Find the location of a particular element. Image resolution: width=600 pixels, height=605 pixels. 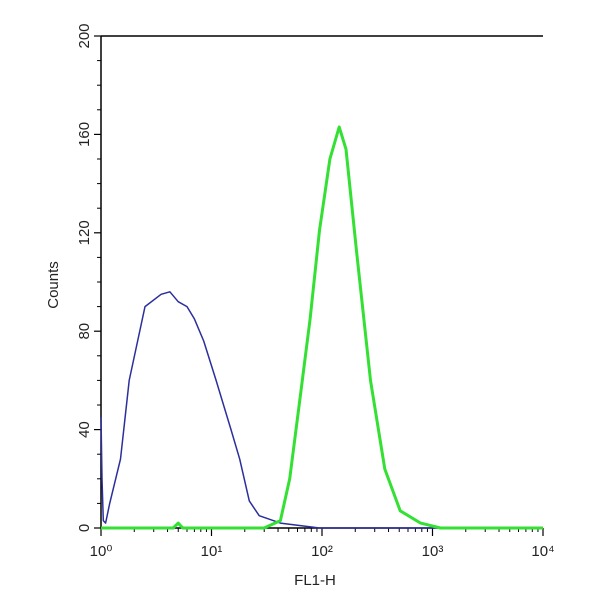

y-tick-label: 40 is located at coordinates (84, 429).